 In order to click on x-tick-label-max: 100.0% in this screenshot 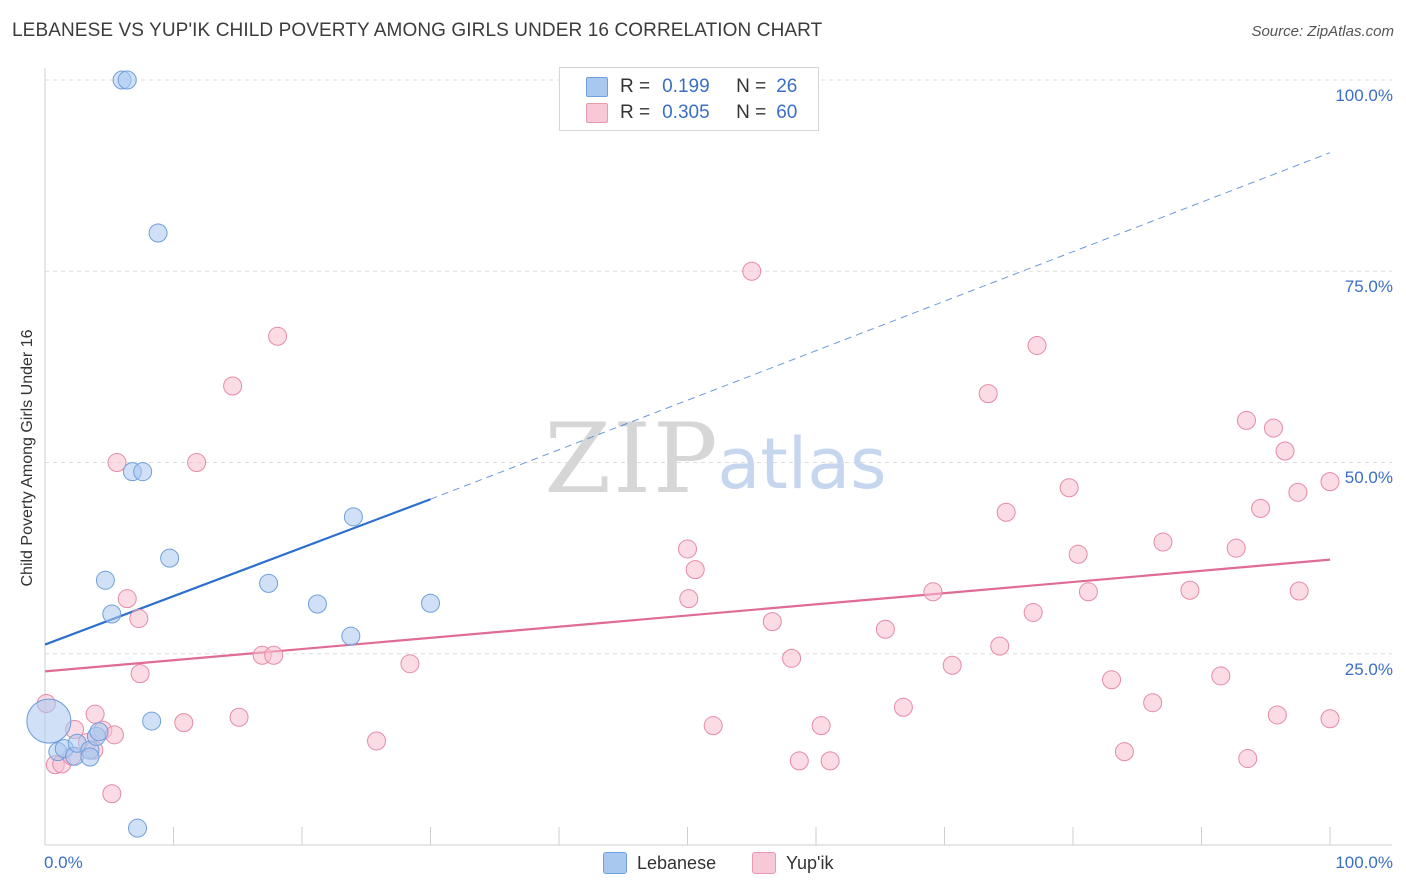, I will do `click(1364, 862)`.